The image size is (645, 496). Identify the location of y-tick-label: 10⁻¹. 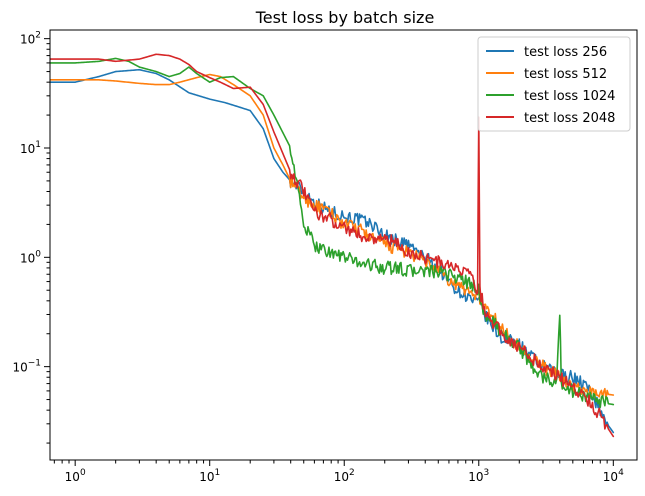
(26, 367).